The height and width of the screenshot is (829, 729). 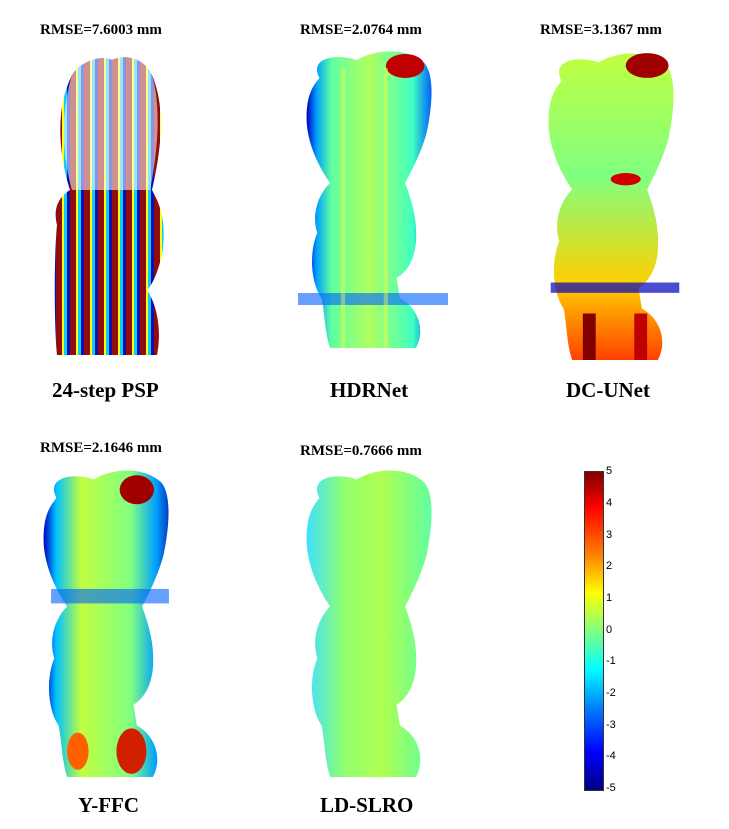 I want to click on error-map-hdrnet, so click(x=373, y=199).